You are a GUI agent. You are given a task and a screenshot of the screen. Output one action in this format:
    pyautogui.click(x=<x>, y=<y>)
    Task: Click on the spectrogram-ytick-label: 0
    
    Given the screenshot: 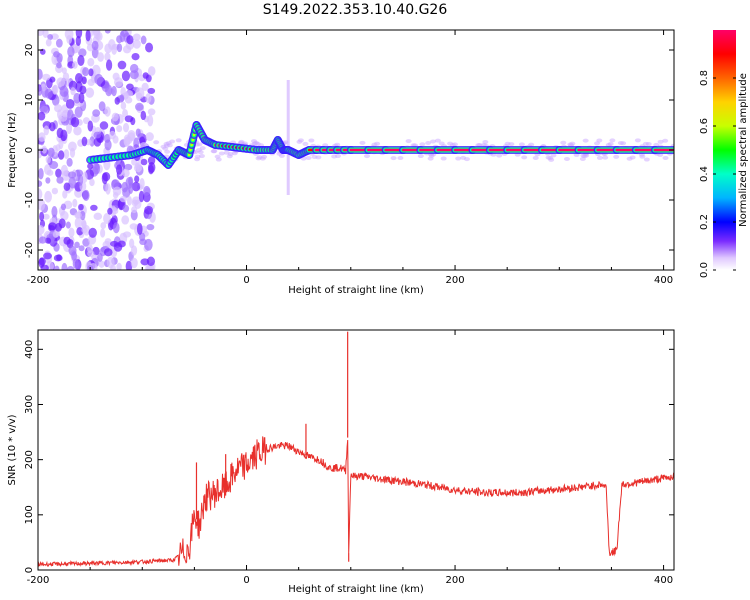 What is the action you would take?
    pyautogui.click(x=29, y=150)
    